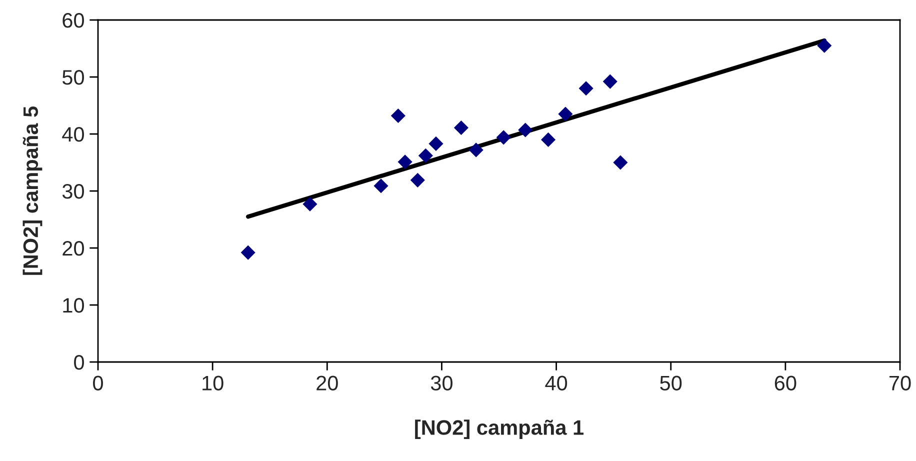 The image size is (916, 461). Describe the element at coordinates (671, 383) in the screenshot. I see `x-tick-label: 50` at that location.